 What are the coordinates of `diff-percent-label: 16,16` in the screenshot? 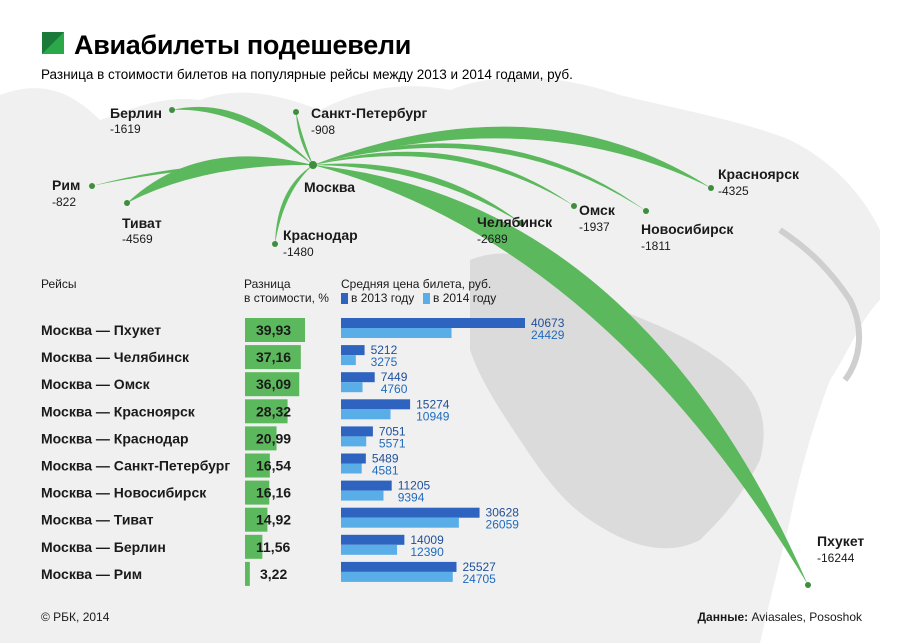 It's located at (273, 493).